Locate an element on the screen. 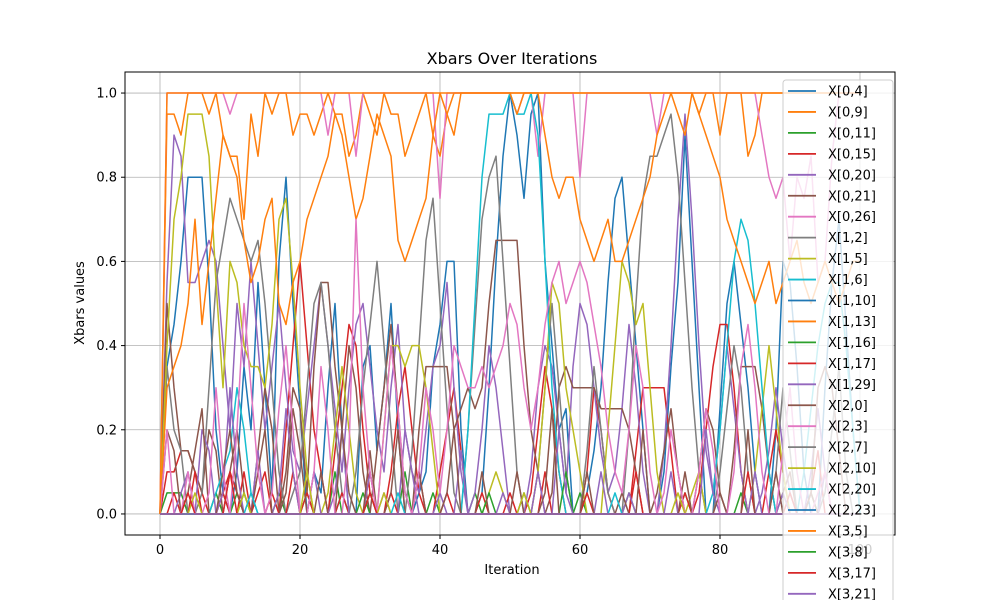 This screenshot has width=1000, height=600. x-tick-label: 0 is located at coordinates (160, 550).